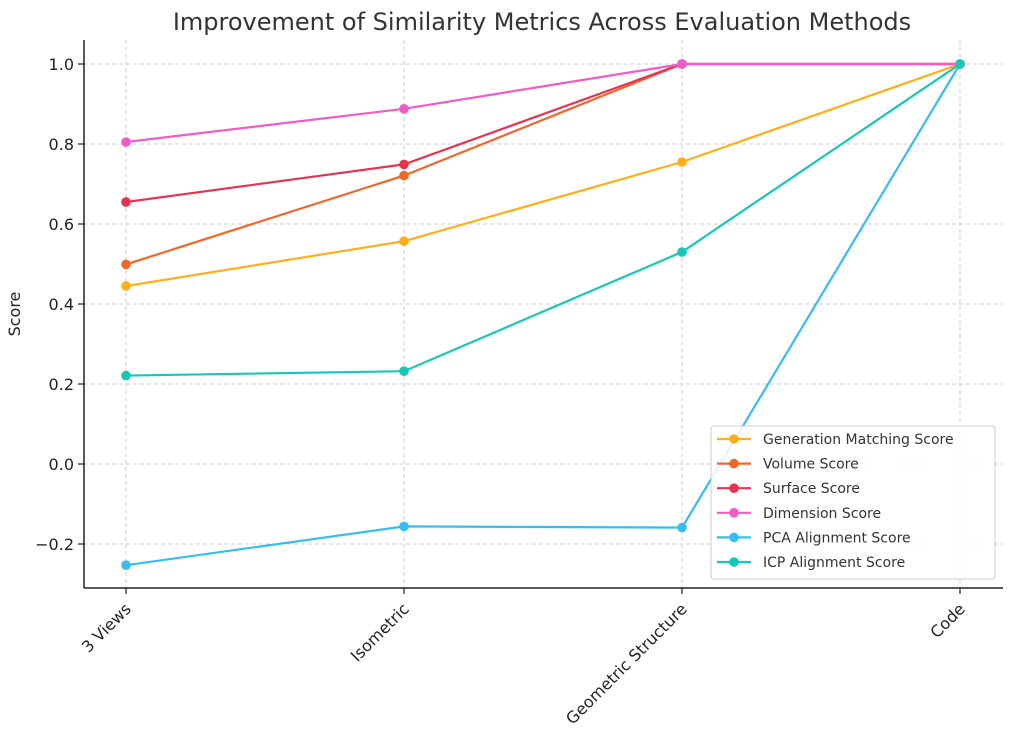  I want to click on x-tick-label: Code, so click(947, 620).